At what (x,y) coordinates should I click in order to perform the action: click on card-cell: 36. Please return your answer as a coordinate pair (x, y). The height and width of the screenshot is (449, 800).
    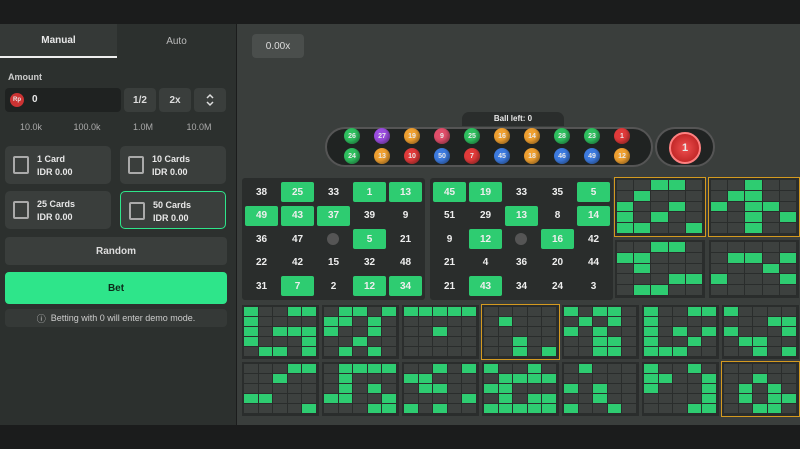
    Looking at the image, I should click on (261, 239).